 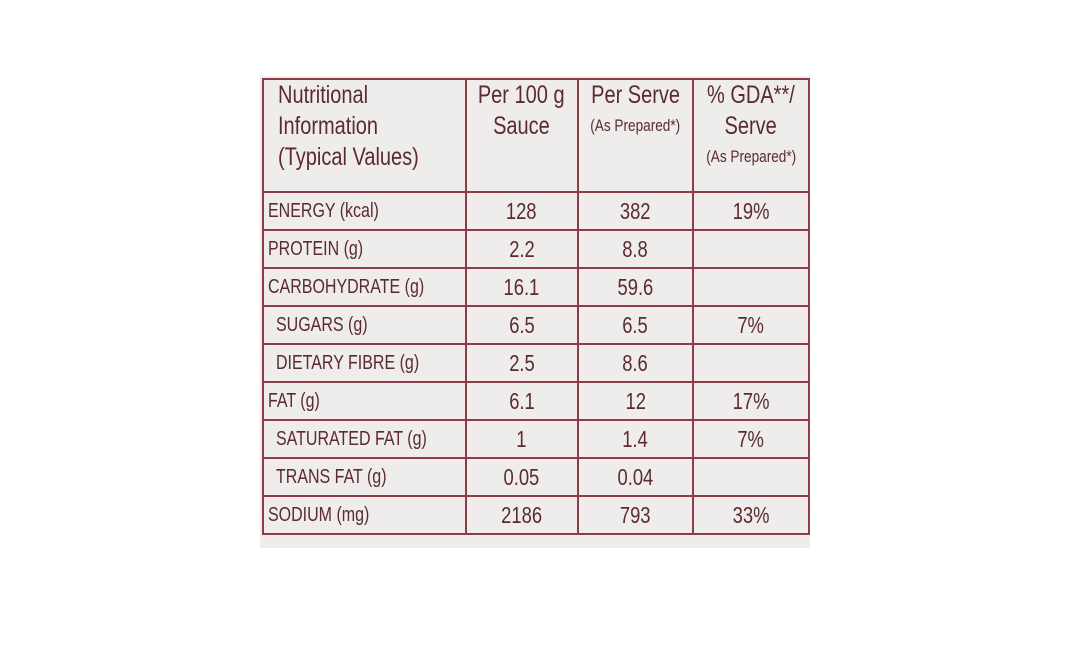 I want to click on table-cell: 0.04, so click(x=635, y=477).